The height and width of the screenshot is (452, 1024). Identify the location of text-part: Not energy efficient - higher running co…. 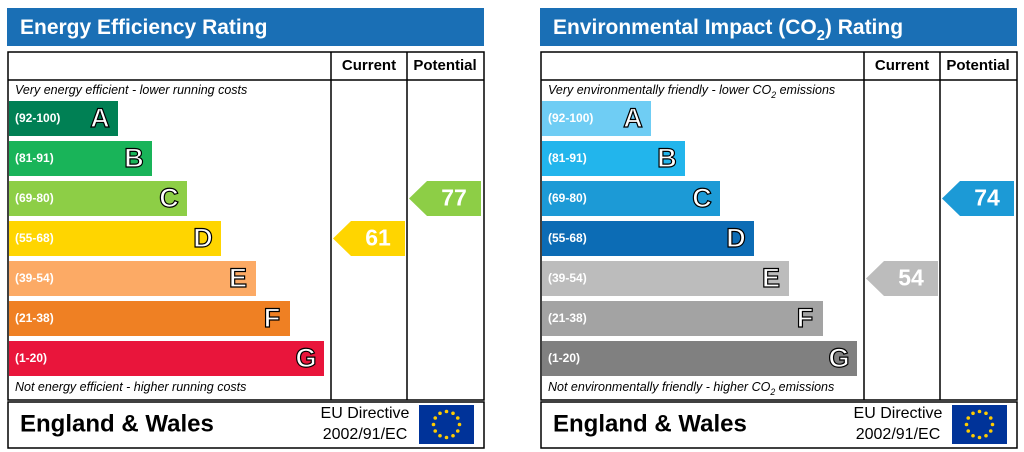
(130, 387).